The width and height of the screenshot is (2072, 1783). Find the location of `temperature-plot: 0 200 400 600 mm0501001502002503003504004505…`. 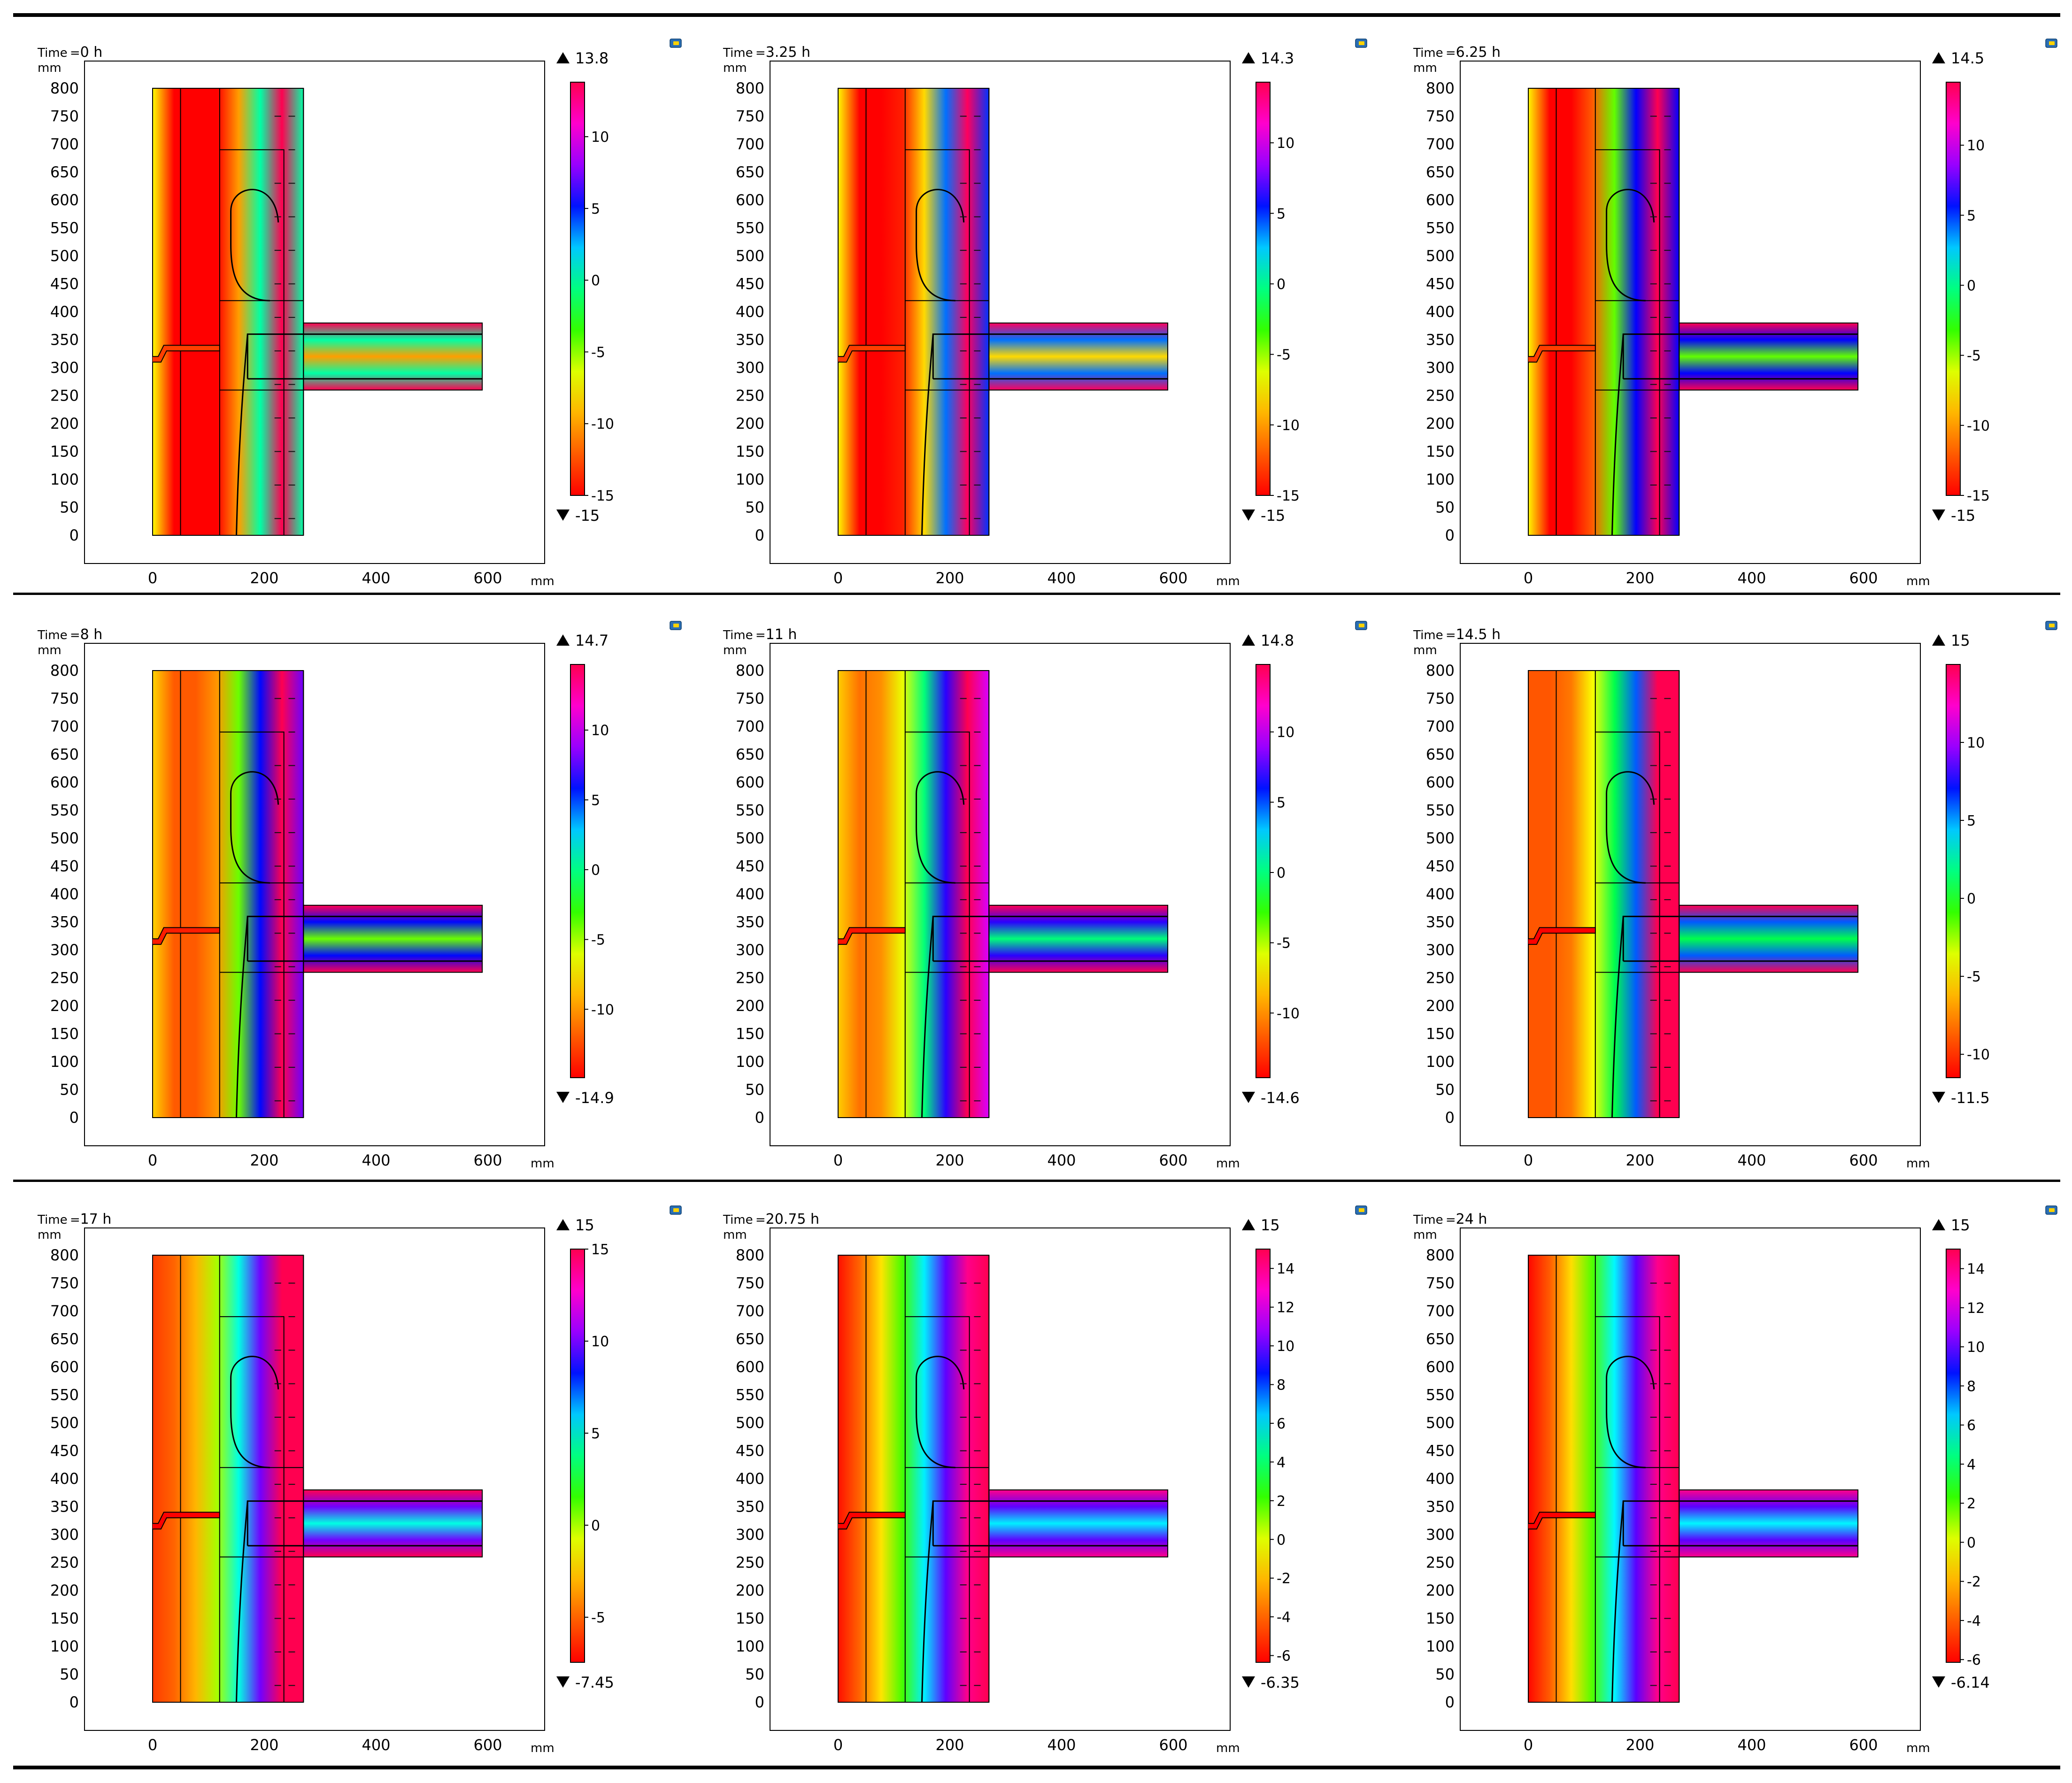

temperature-plot: 0 200 400 600 mm0501001502002503003504004505… is located at coordinates (1018, 901).